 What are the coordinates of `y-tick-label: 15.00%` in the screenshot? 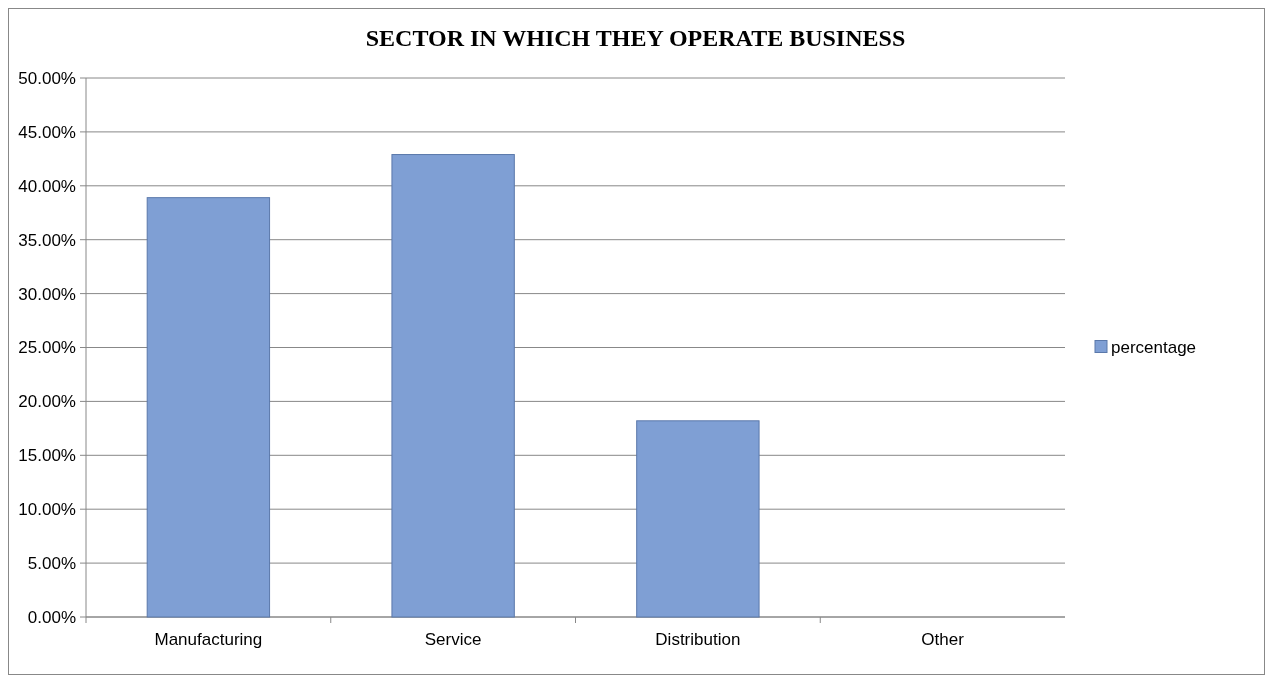 It's located at (47, 456).